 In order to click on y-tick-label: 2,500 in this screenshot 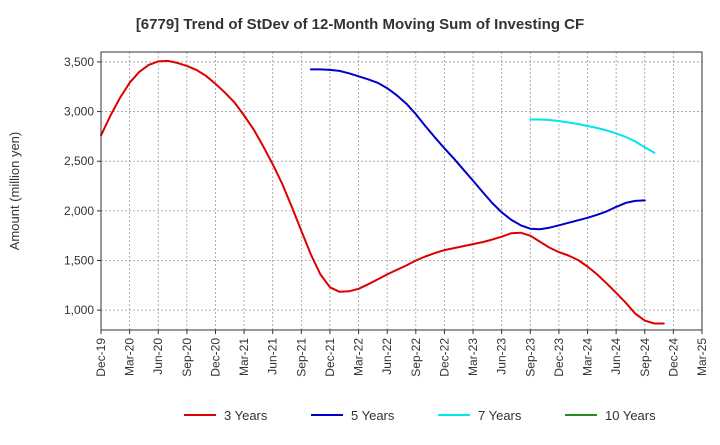, I will do `click(79, 161)`.